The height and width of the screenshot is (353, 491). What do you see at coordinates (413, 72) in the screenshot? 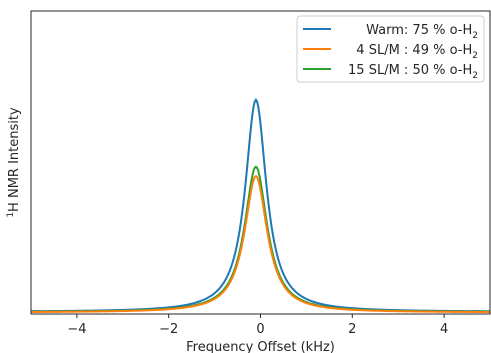
I see `legend-label-2: 15 SL/M : 50 % o-H2` at bounding box center [413, 72].